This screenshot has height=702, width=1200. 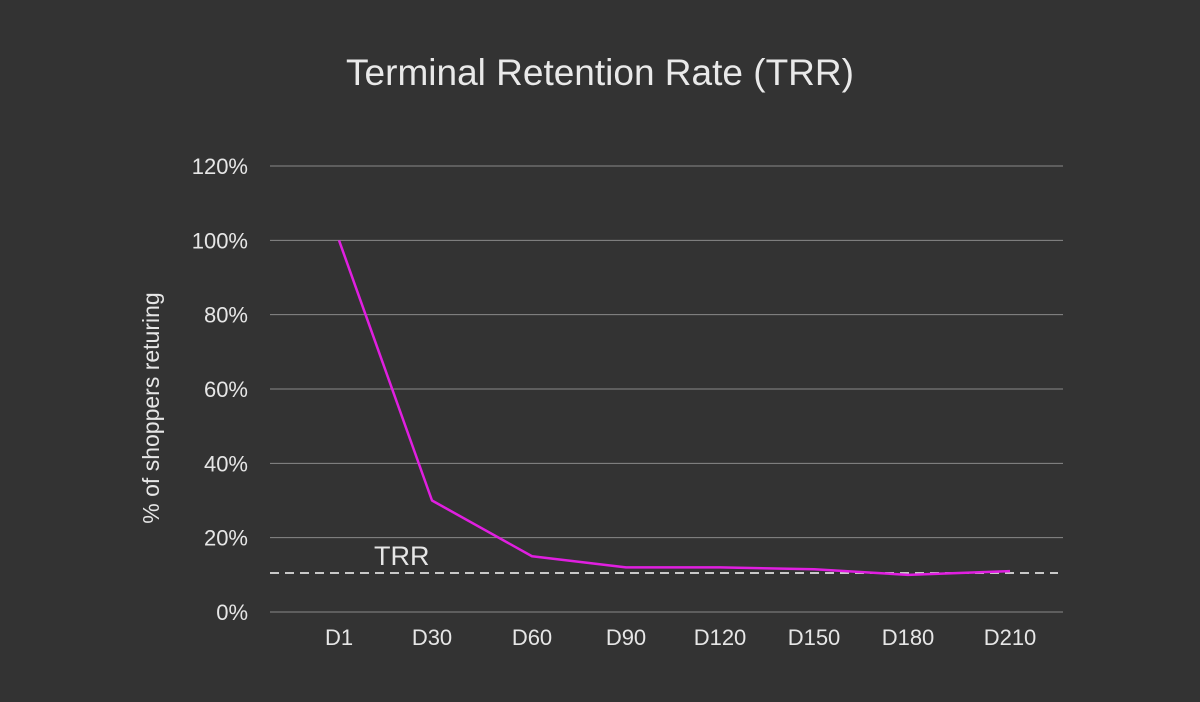 I want to click on y-tick-label: 0%, so click(x=232, y=612).